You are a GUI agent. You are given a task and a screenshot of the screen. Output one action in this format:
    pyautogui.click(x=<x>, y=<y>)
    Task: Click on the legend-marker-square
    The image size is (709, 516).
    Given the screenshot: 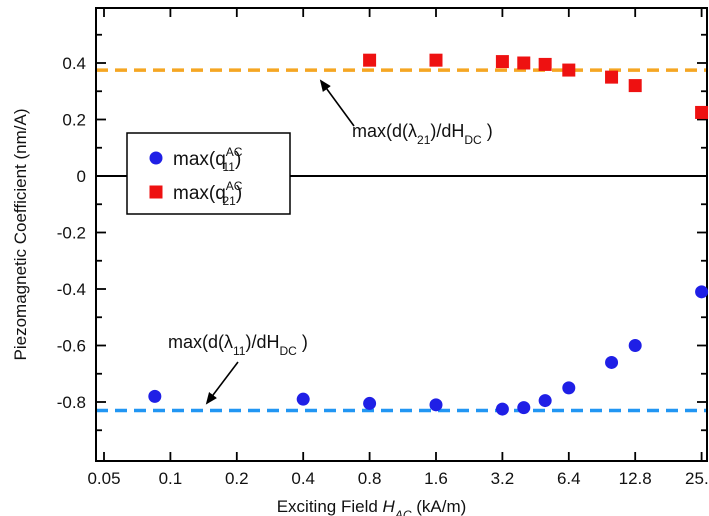 What is the action you would take?
    pyautogui.click(x=156, y=192)
    